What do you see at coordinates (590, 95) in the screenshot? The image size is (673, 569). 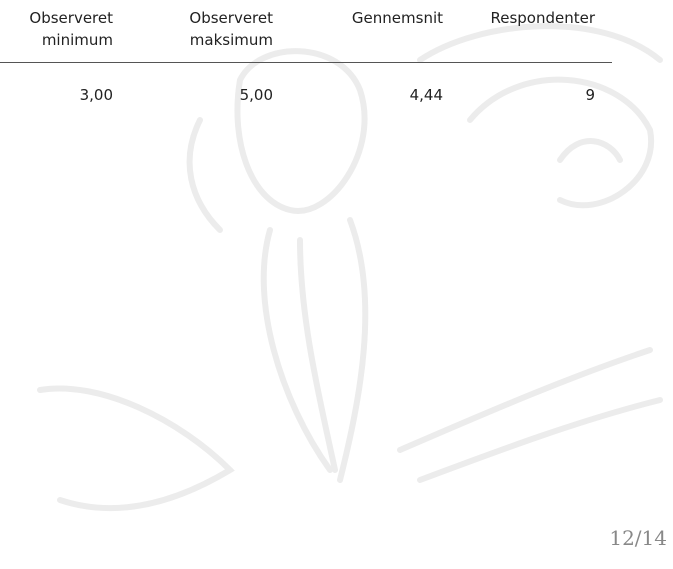 I see `table-cell: 9` at bounding box center [590, 95].